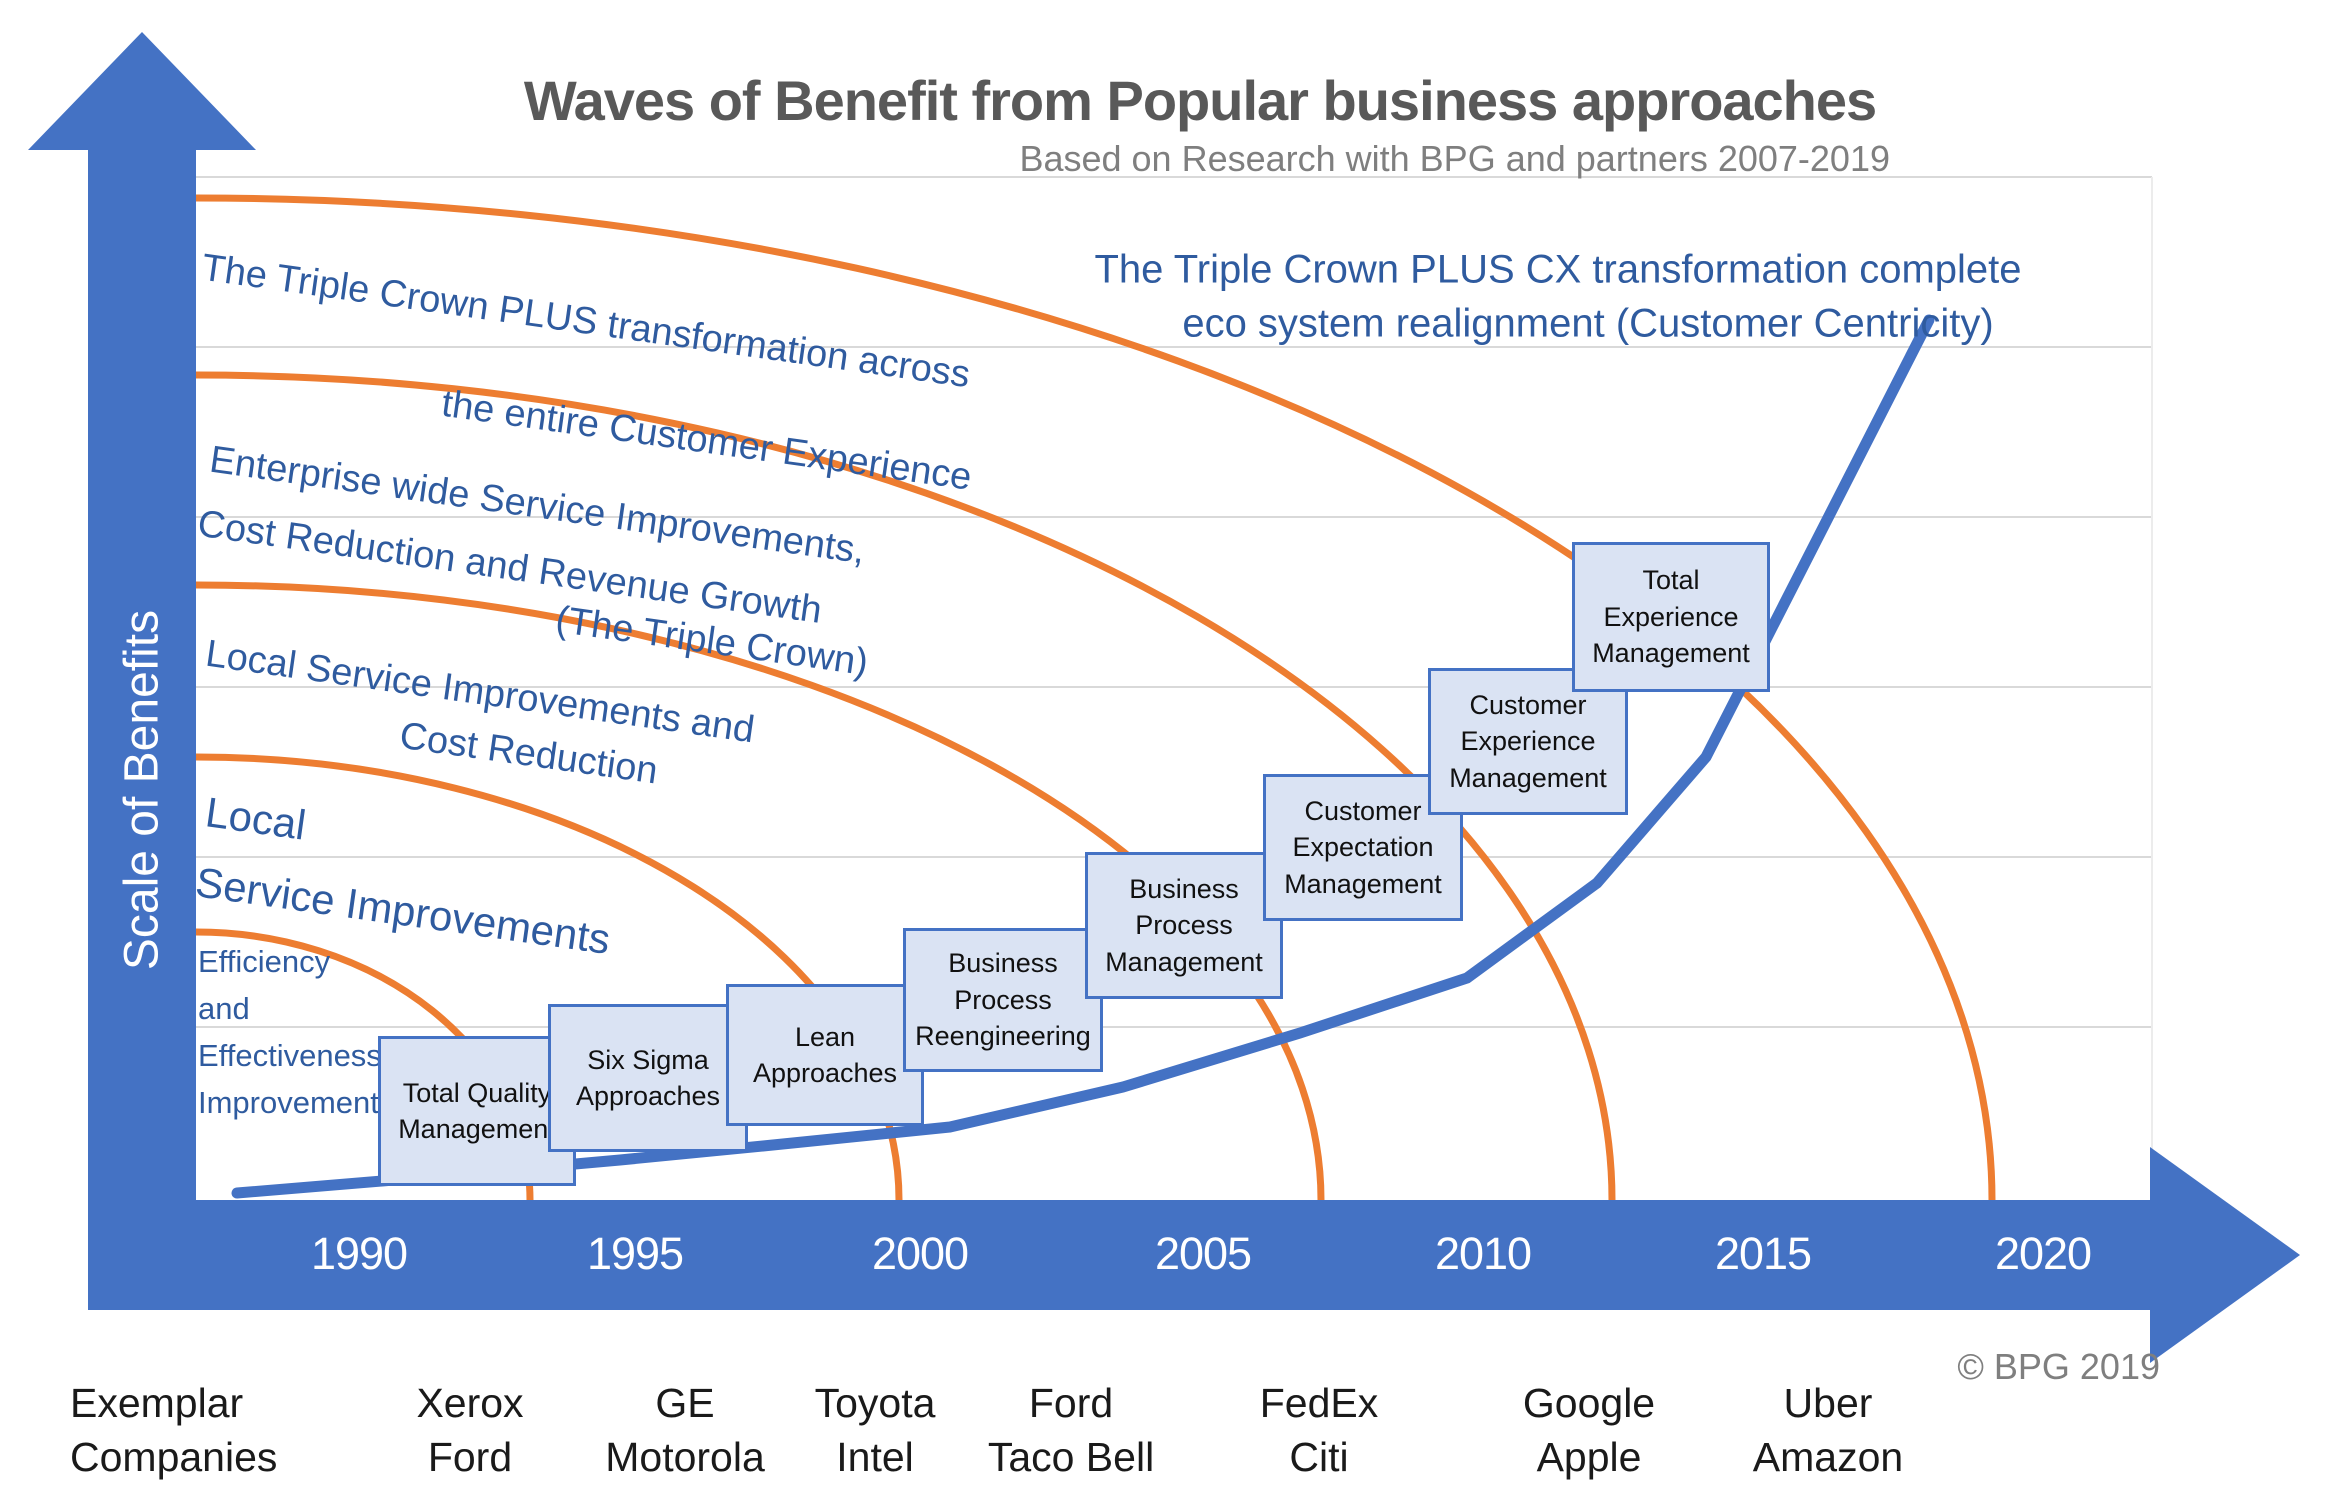 This screenshot has height=1510, width=2340. What do you see at coordinates (173, 1430) in the screenshot?
I see `exemplar-companies-heading: Exemplar Companies` at bounding box center [173, 1430].